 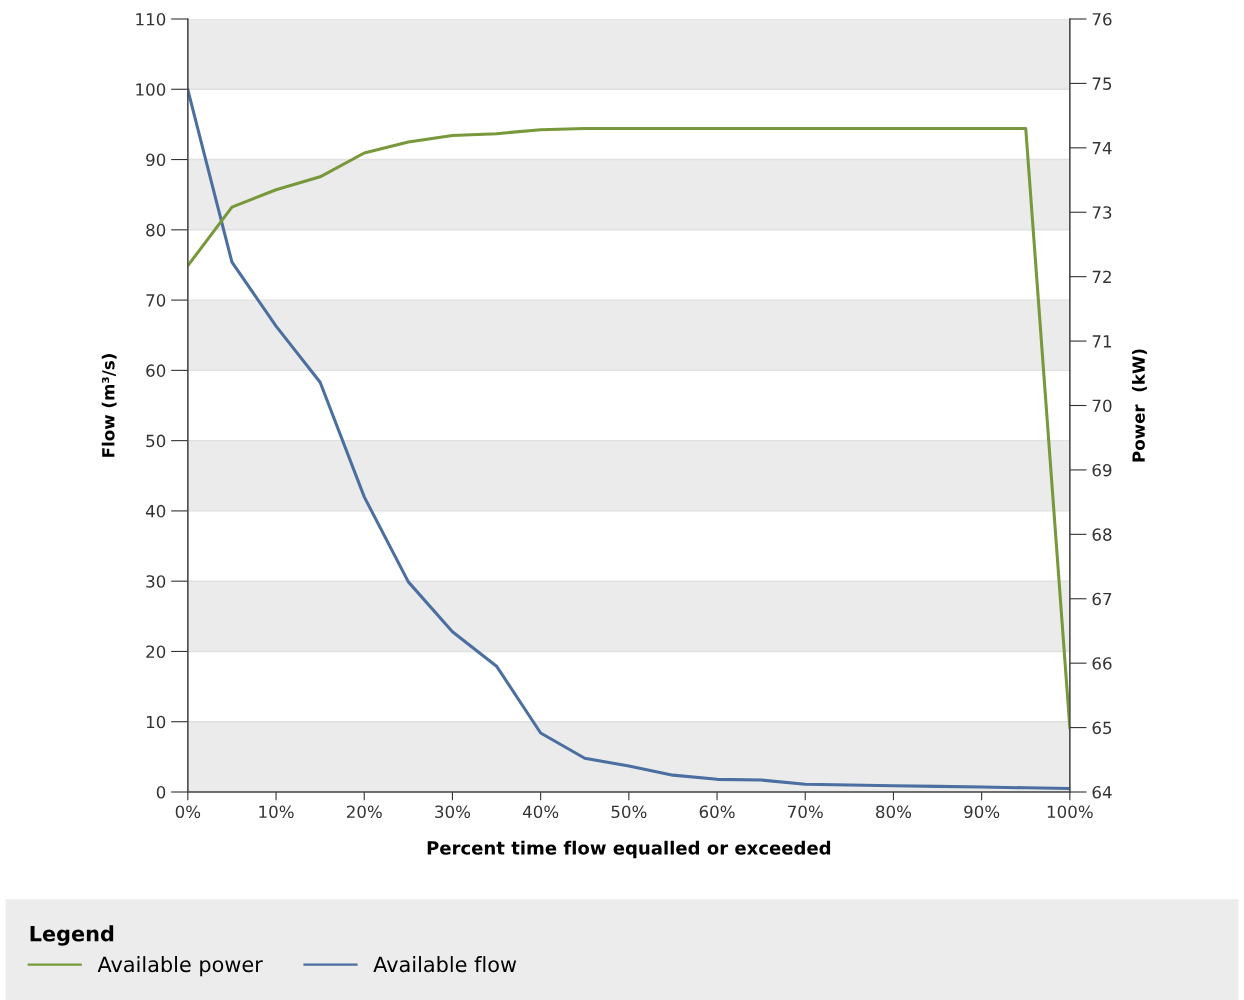 What do you see at coordinates (156, 370) in the screenshot?
I see `y-tick-label: 60` at bounding box center [156, 370].